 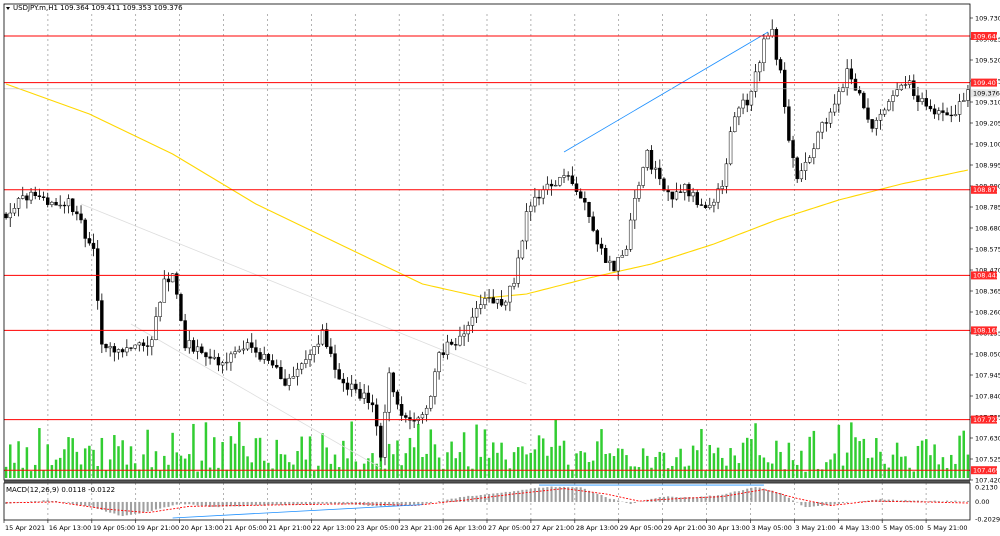 I want to click on time-tick-label: 15 Apr 2021, so click(x=25, y=528).